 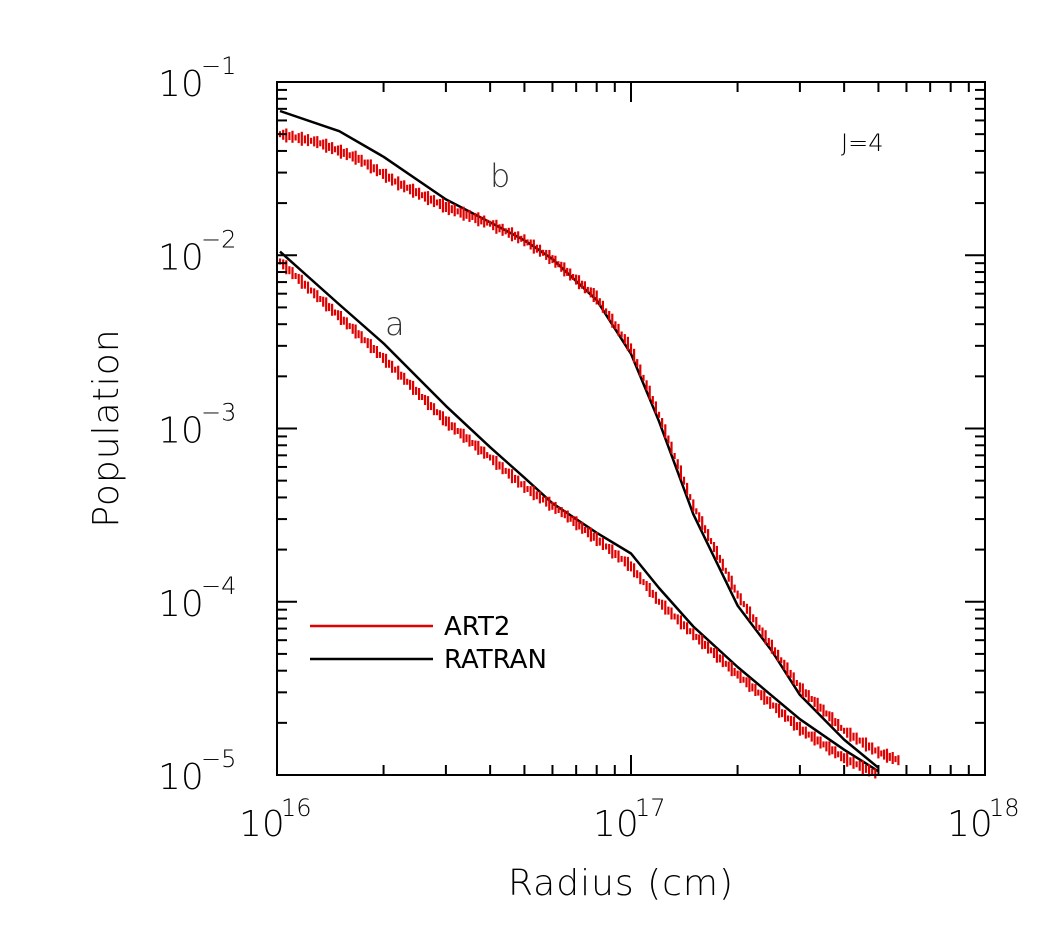 I want to click on legend-label-ratran: RATRAN, so click(x=495, y=660).